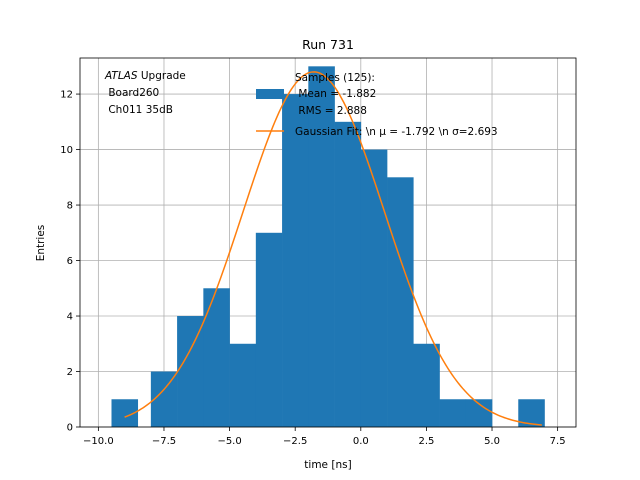 The height and width of the screenshot is (480, 640). Describe the element at coordinates (70, 428) in the screenshot. I see `y-tick-label-0: 0` at that location.